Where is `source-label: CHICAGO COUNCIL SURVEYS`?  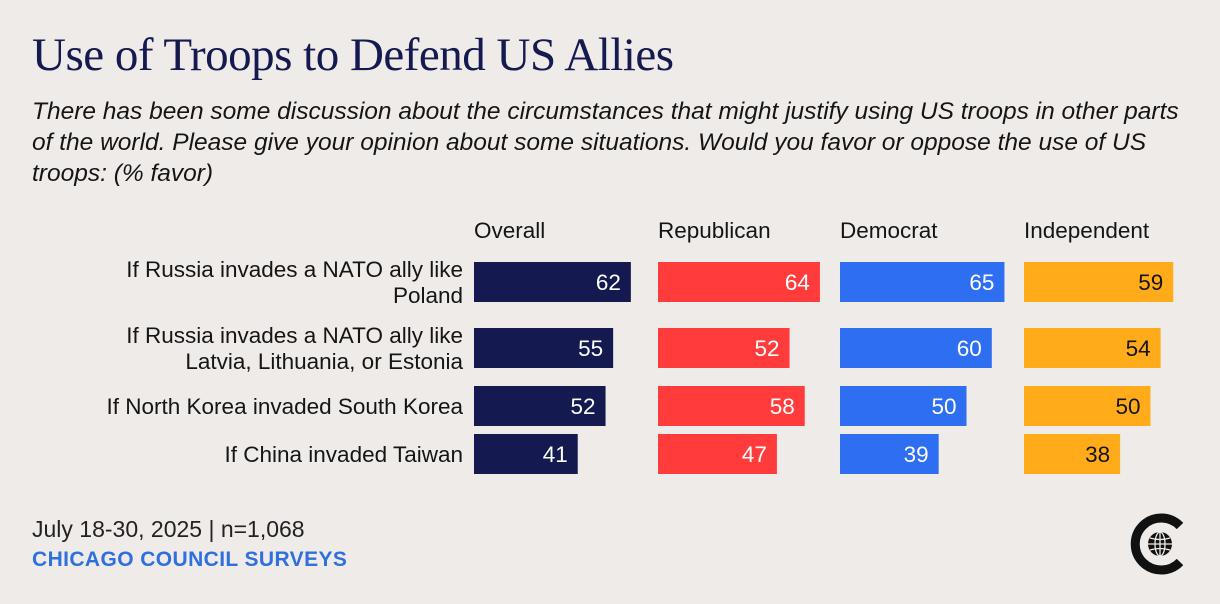 source-label: CHICAGO COUNCIL SURVEYS is located at coordinates (190, 559).